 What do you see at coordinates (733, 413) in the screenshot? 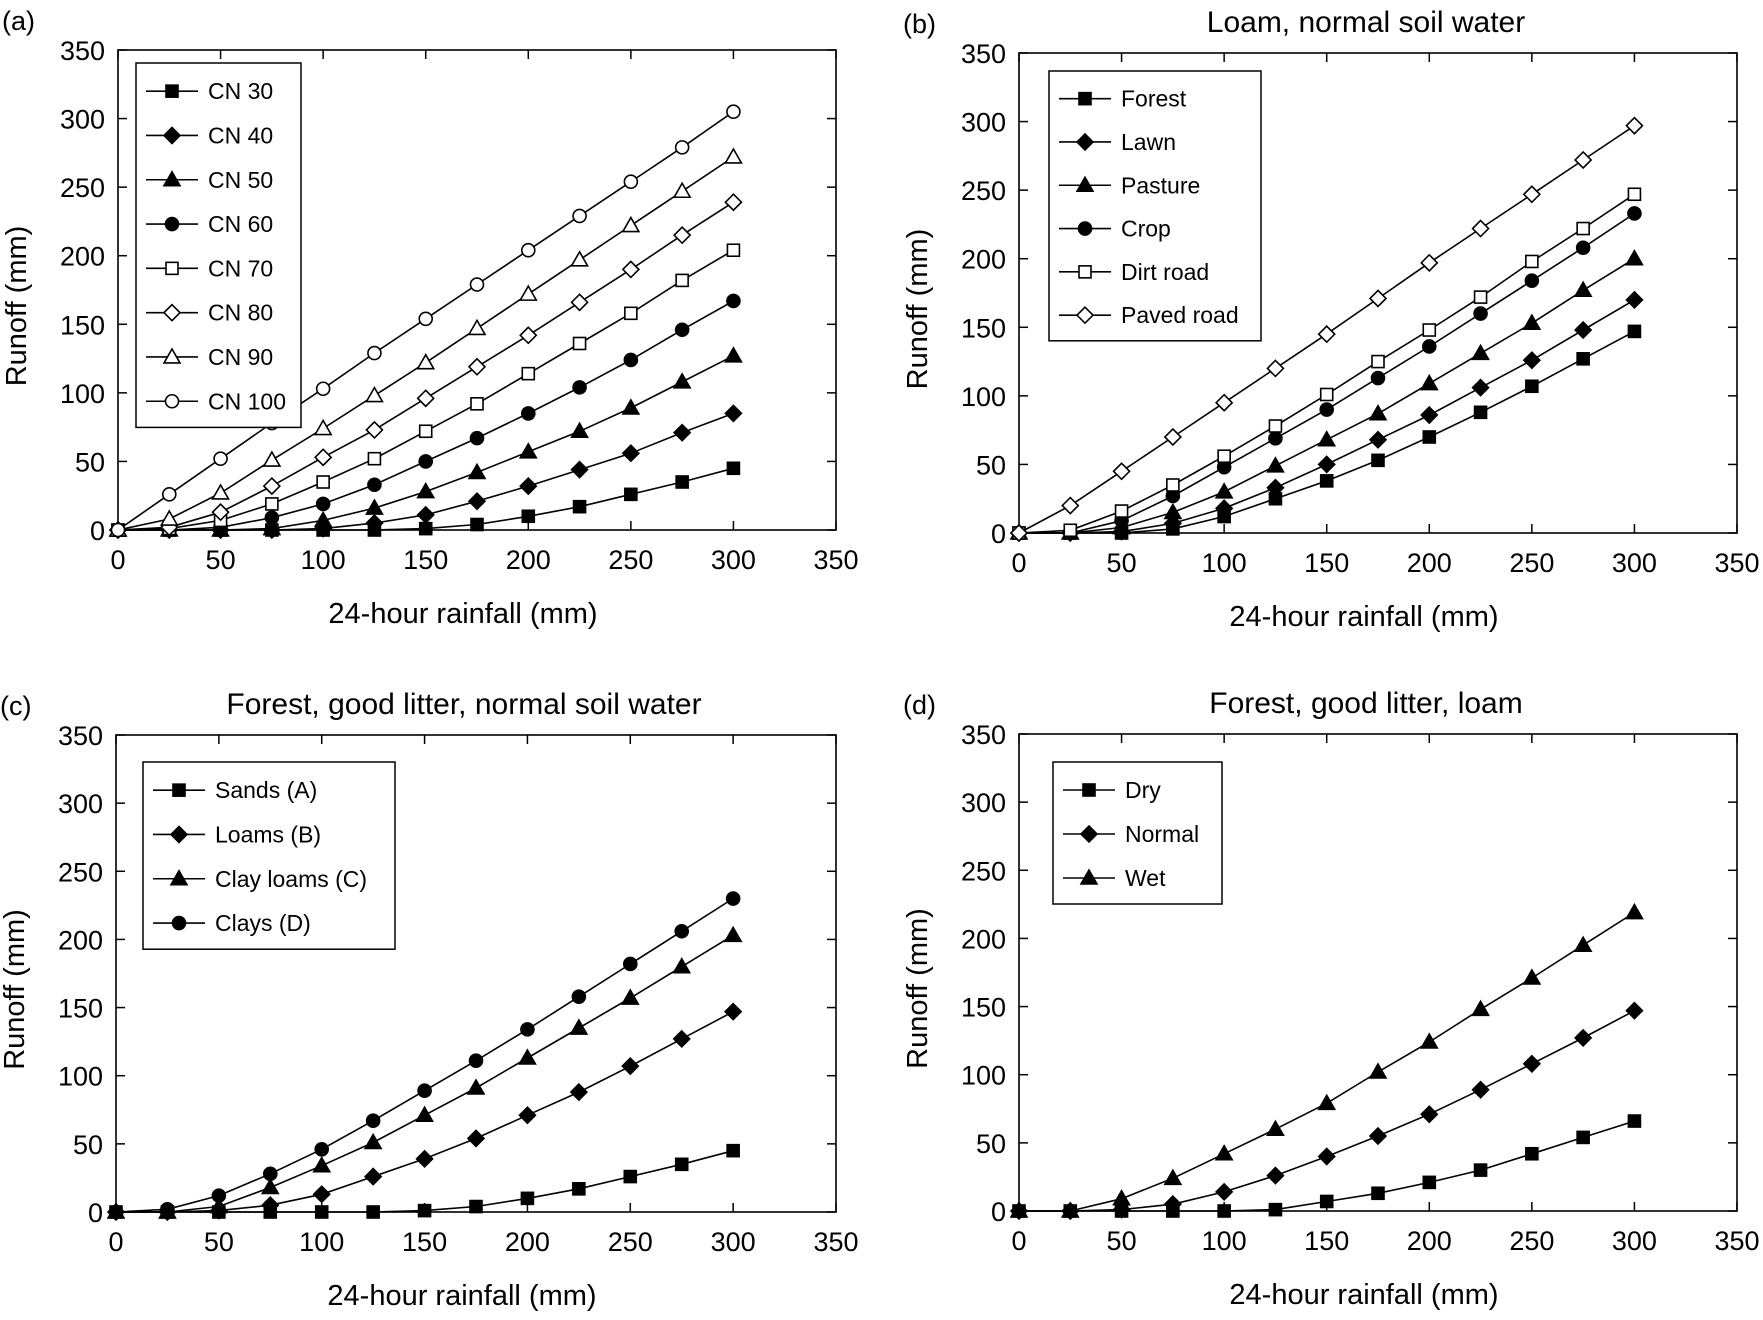
I see `panel-a-series-cn-40-point` at bounding box center [733, 413].